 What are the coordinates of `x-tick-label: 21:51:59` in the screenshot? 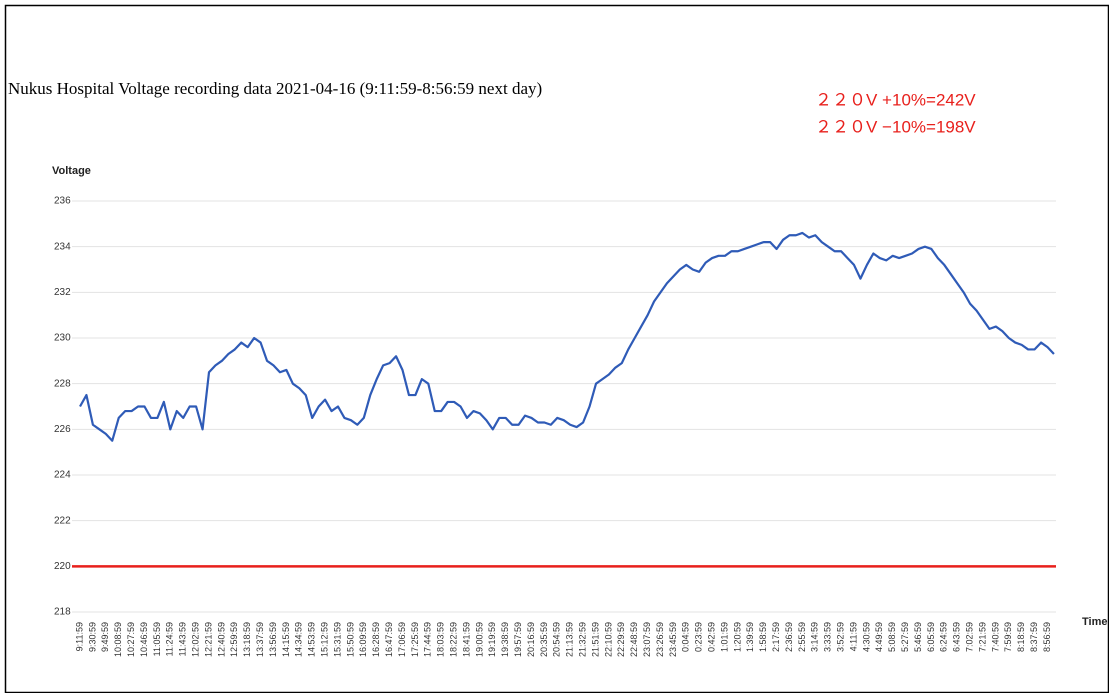 It's located at (595, 639).